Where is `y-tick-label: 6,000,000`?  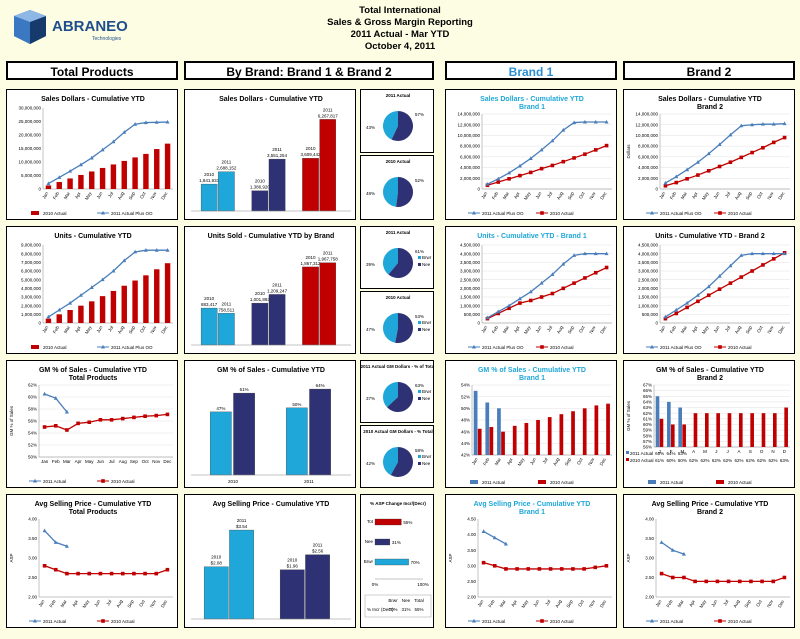 y-tick-label: 6,000,000 is located at coordinates (648, 156).